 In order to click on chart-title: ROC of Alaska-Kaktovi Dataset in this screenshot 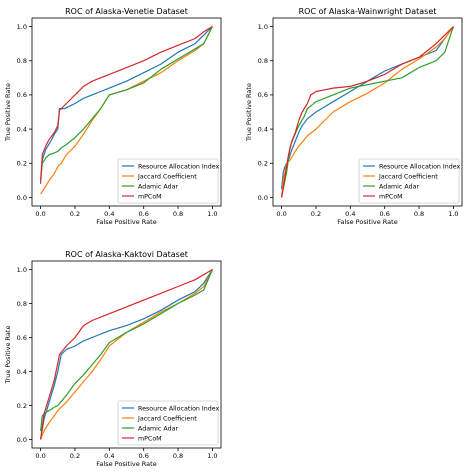, I will do `click(126, 254)`.